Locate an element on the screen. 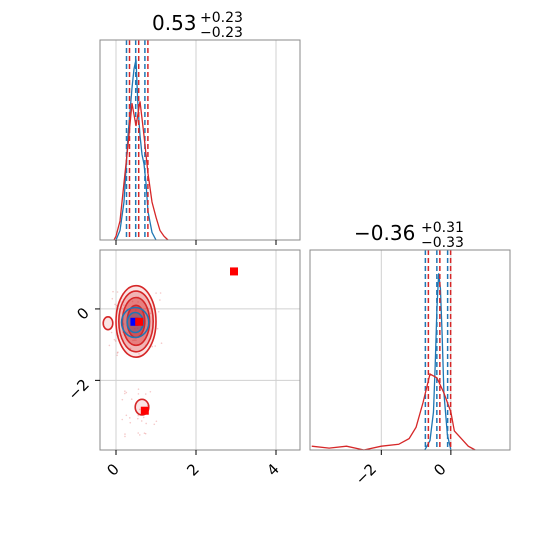 Image resolution: width=550 pixels, height=550 pixels. panel-bottom-right-series is located at coordinates (393, 350).